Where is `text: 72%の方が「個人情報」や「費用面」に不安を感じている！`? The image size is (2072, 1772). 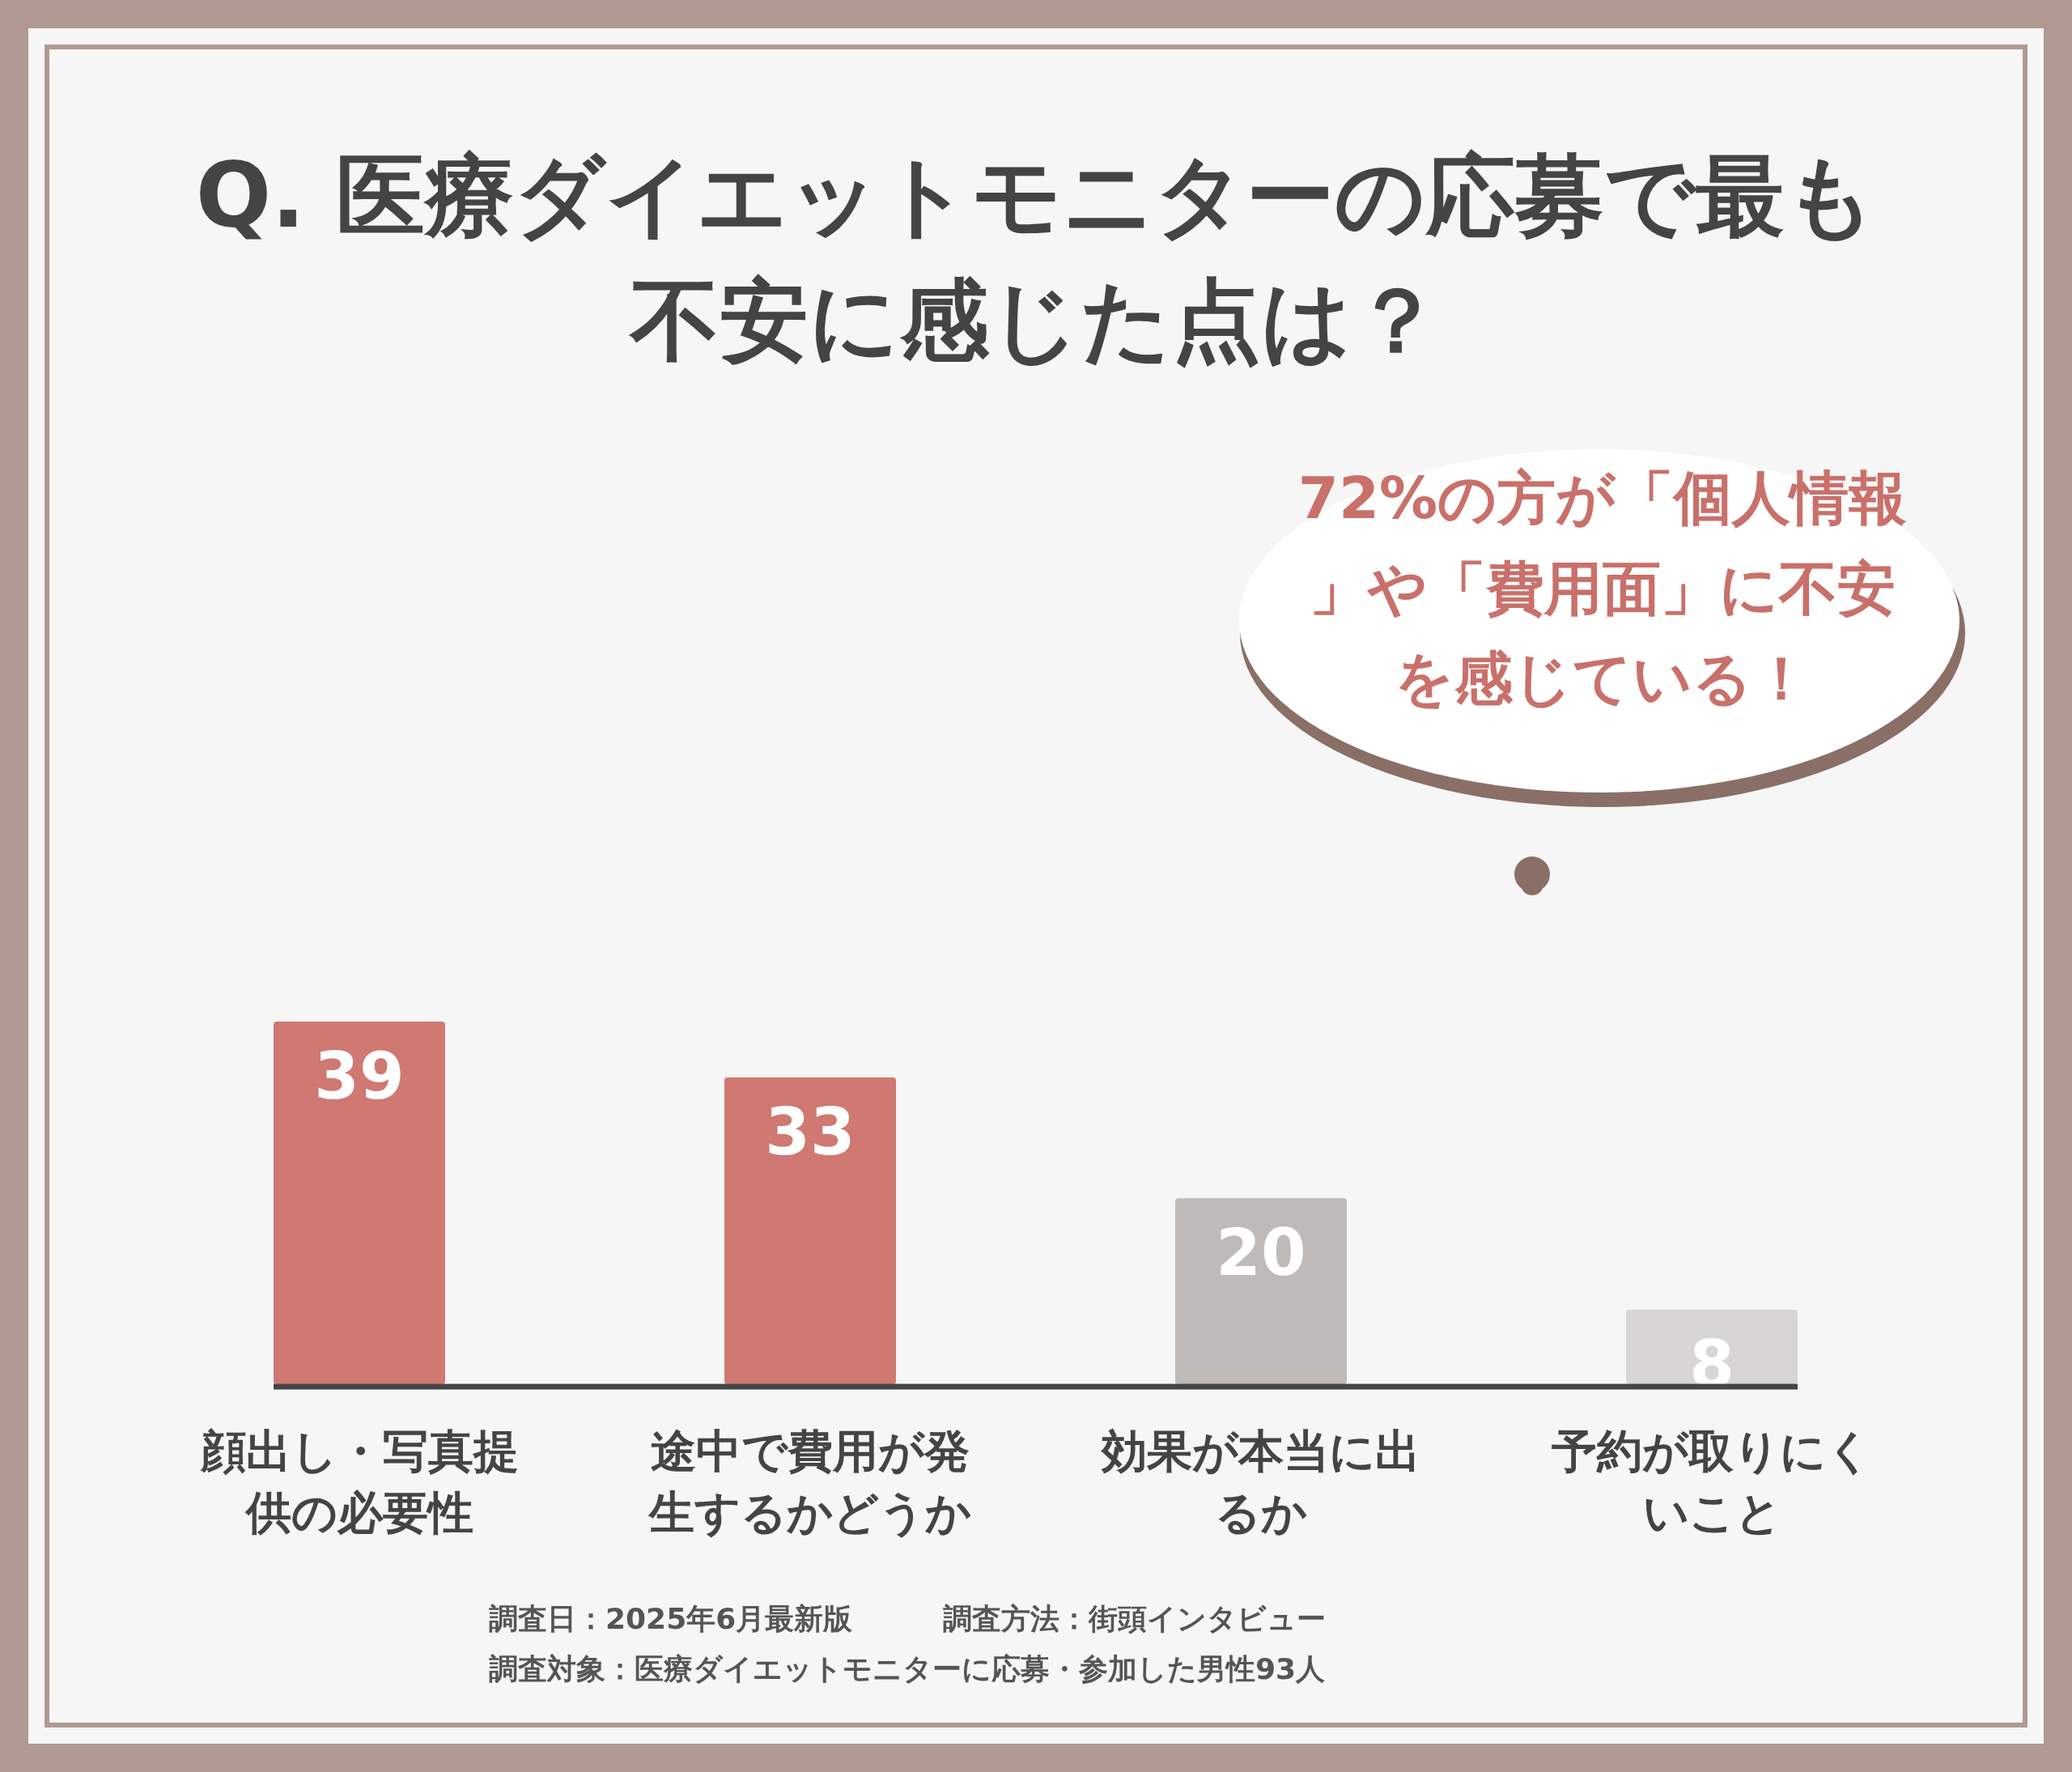
text: 72%の方が「個人情報」や「費用面」に不安を感じている！ is located at coordinates (1602, 589).